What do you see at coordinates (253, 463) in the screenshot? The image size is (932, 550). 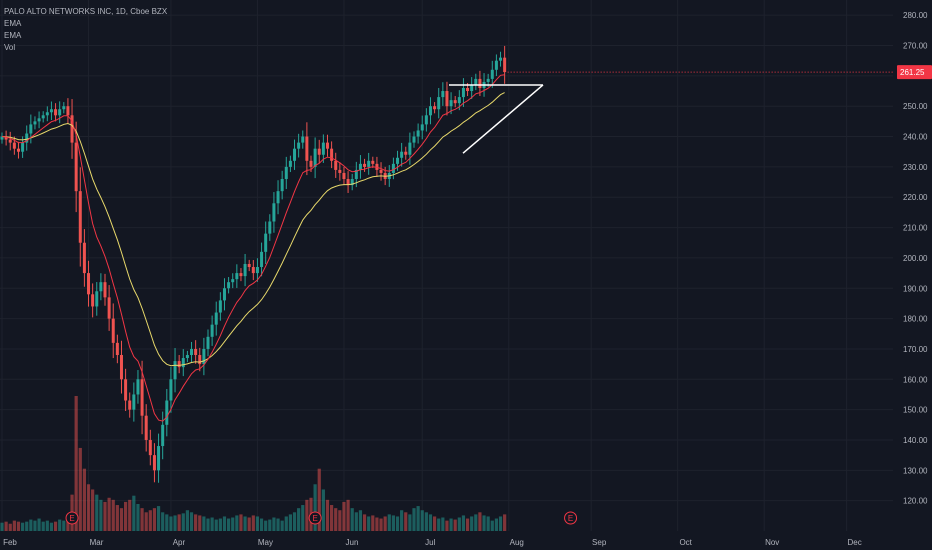 I see `volume-bars` at bounding box center [253, 463].